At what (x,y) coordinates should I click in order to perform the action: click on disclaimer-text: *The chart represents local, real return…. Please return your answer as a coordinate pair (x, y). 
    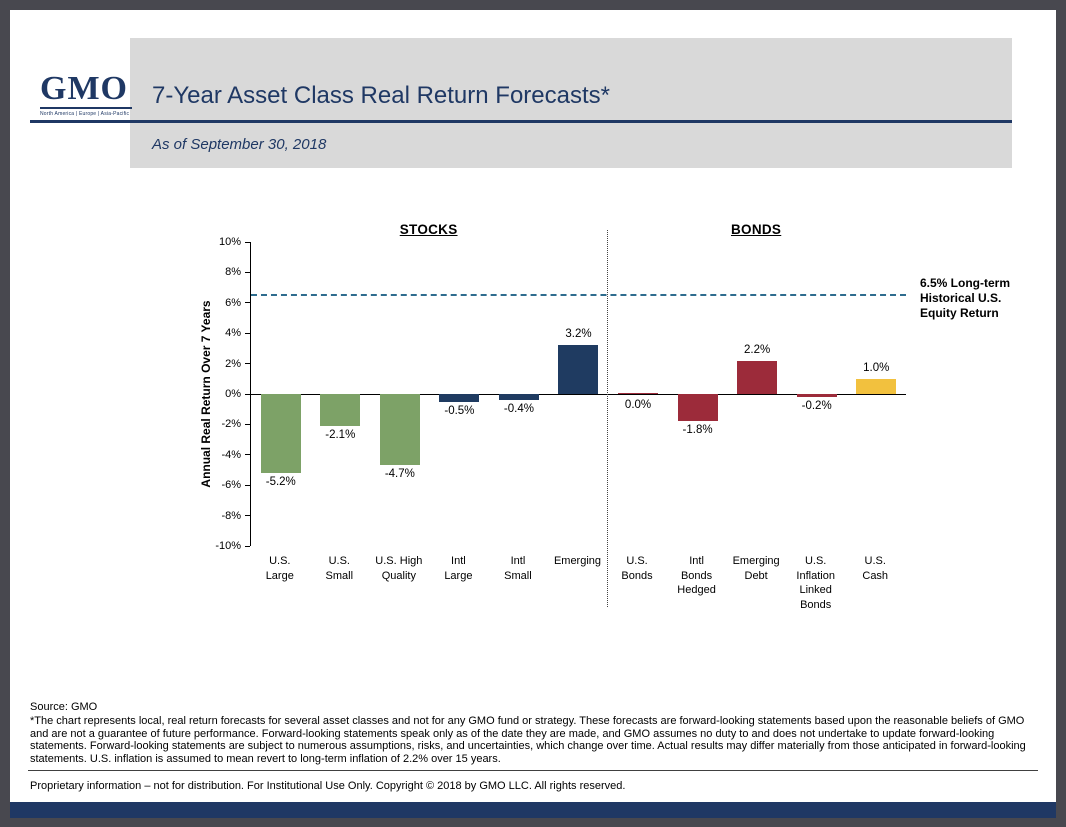
    Looking at the image, I should click on (528, 740).